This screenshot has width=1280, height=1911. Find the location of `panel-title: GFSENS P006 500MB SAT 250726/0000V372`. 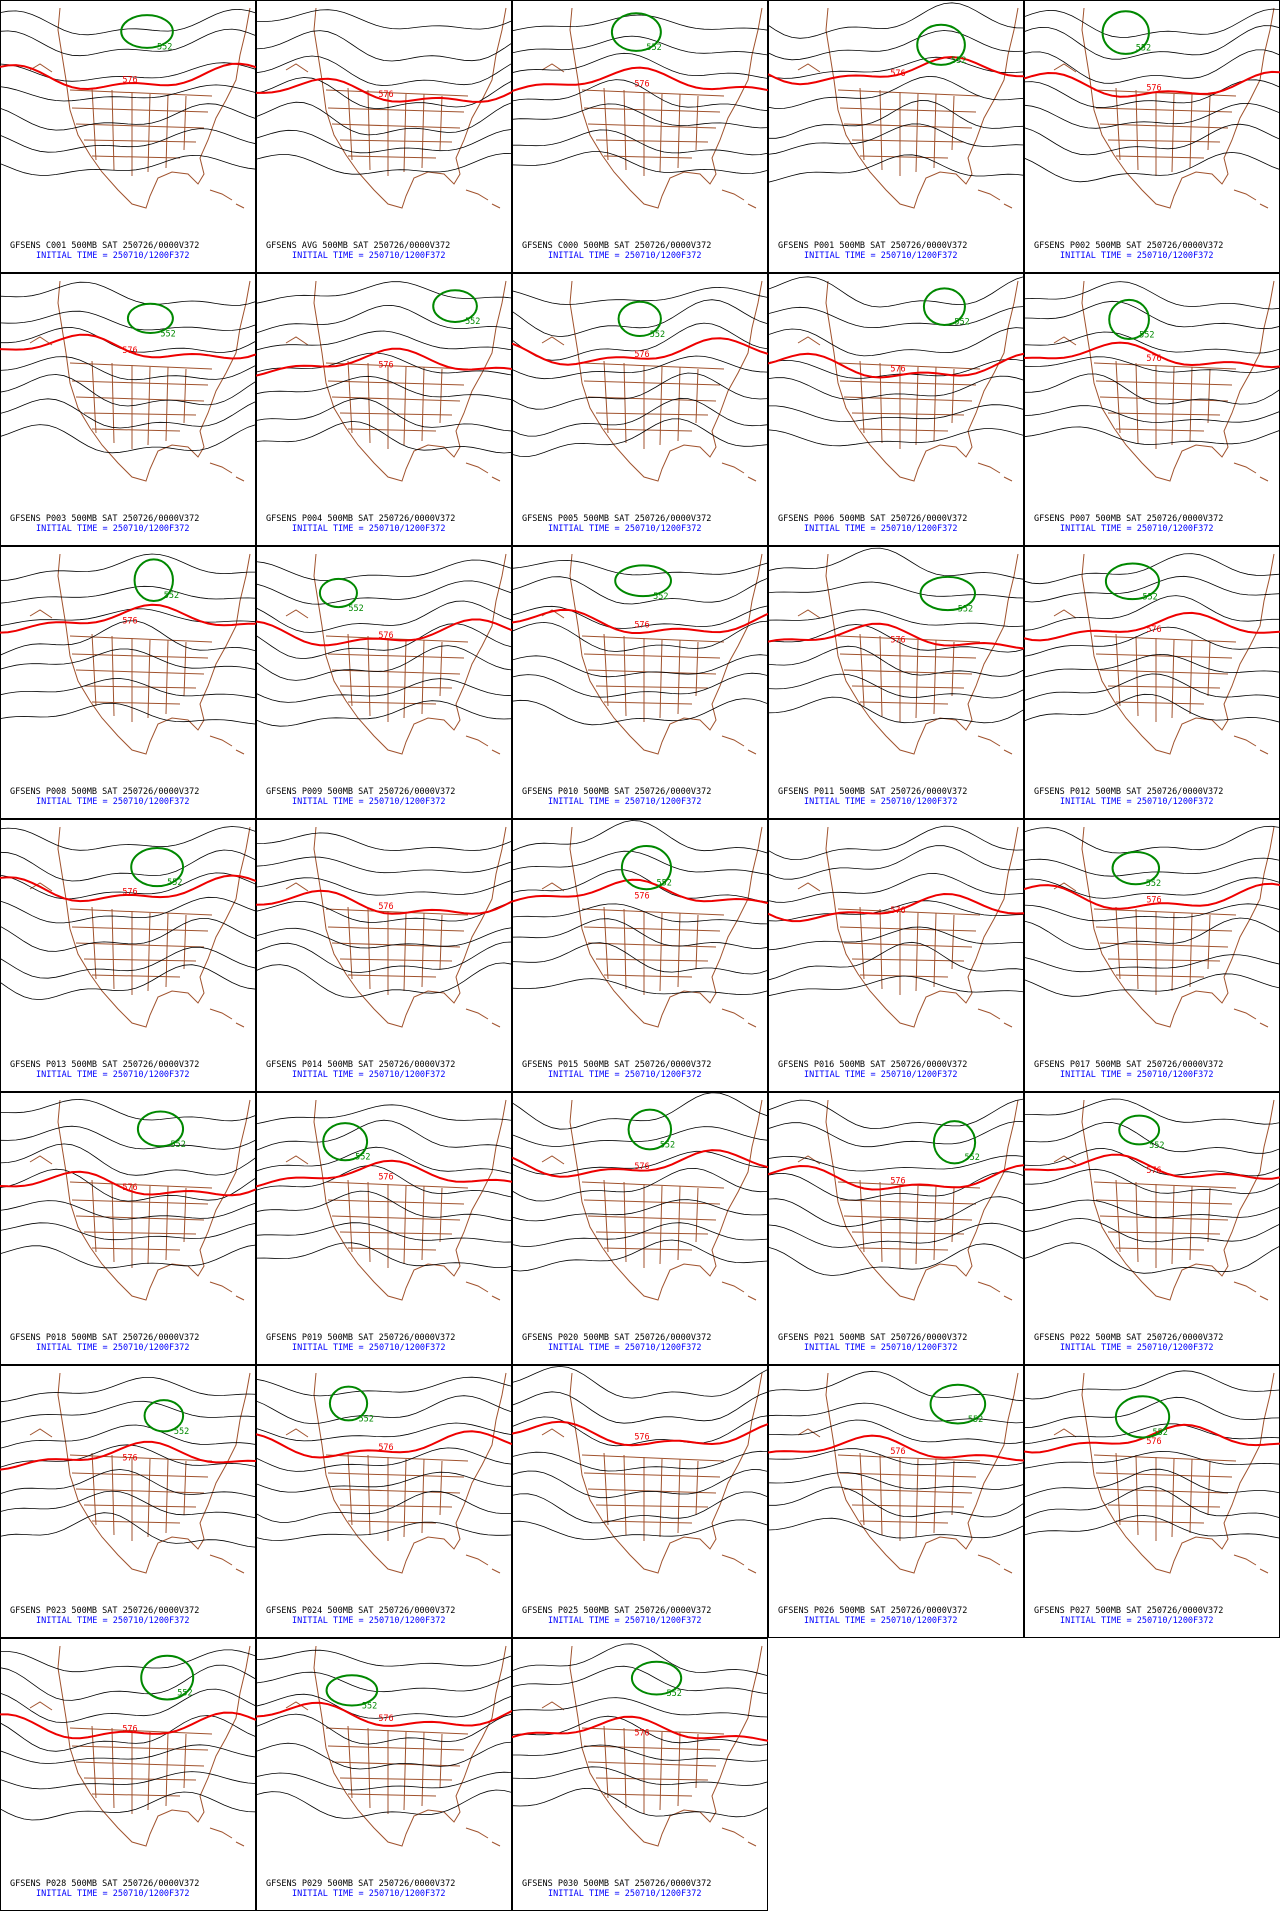

panel-title: GFSENS P006 500MB SAT 250726/0000V372 is located at coordinates (872, 519).